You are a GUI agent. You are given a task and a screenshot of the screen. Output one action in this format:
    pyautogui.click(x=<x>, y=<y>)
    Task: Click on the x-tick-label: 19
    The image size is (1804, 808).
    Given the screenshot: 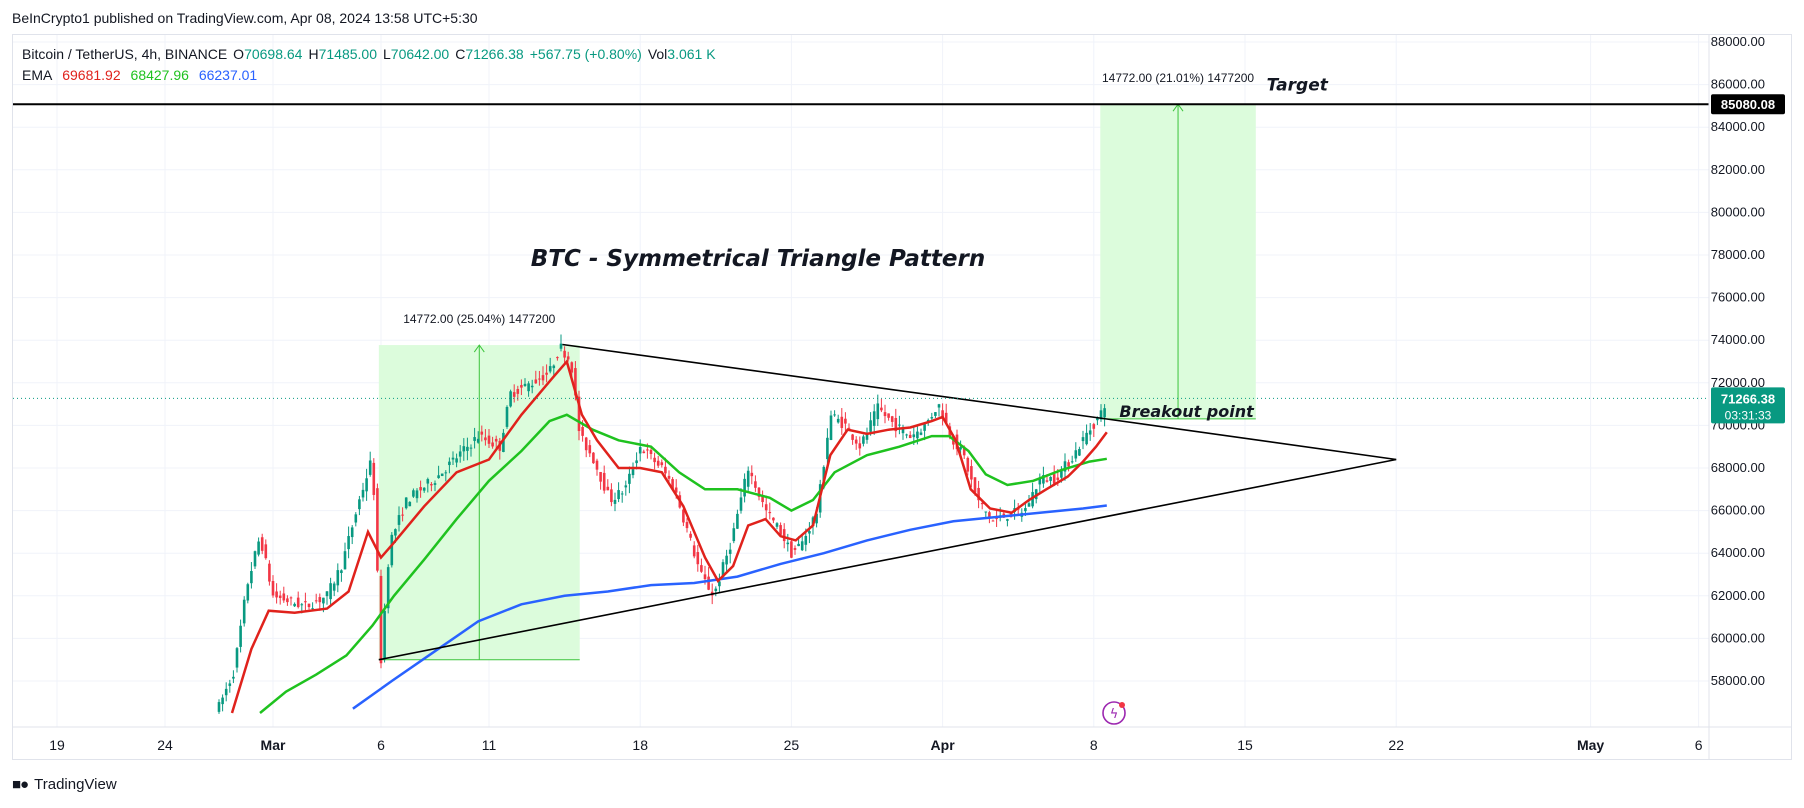 What is the action you would take?
    pyautogui.click(x=57, y=745)
    